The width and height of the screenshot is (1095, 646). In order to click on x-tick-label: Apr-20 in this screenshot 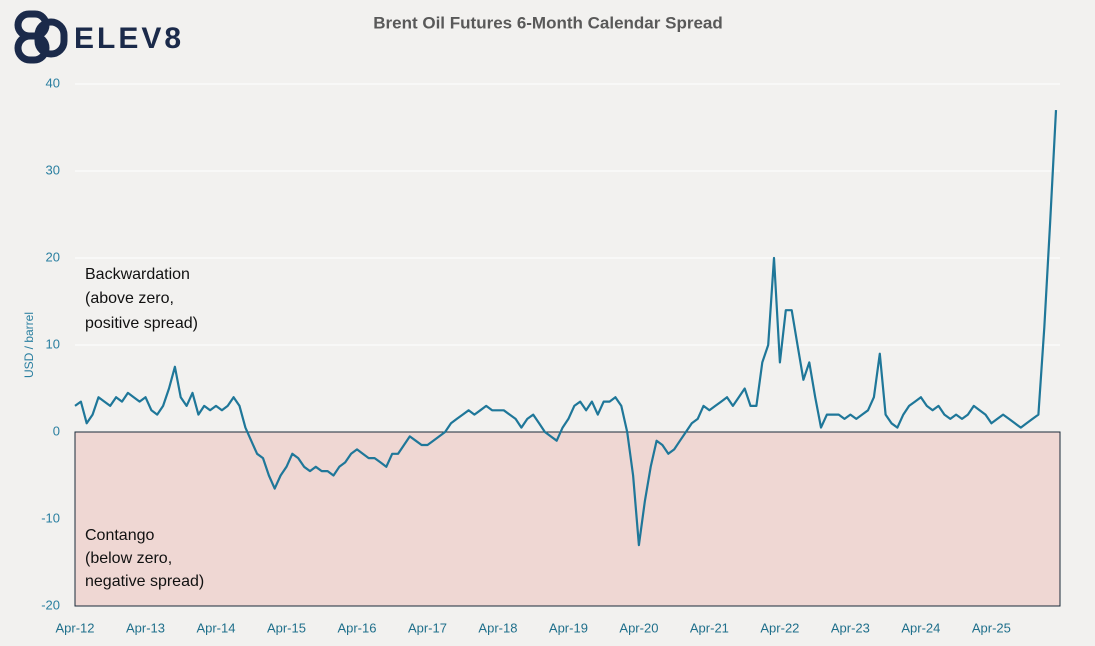, I will do `click(638, 627)`.